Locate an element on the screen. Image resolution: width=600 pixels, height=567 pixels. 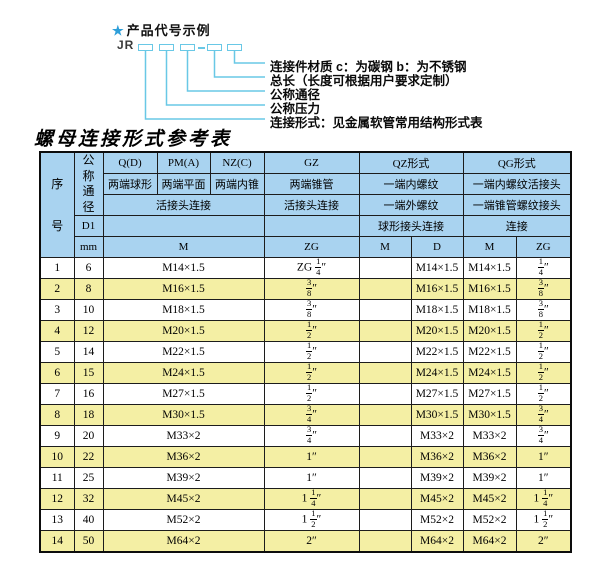
cell-serial: 3 is located at coordinates (57, 310).